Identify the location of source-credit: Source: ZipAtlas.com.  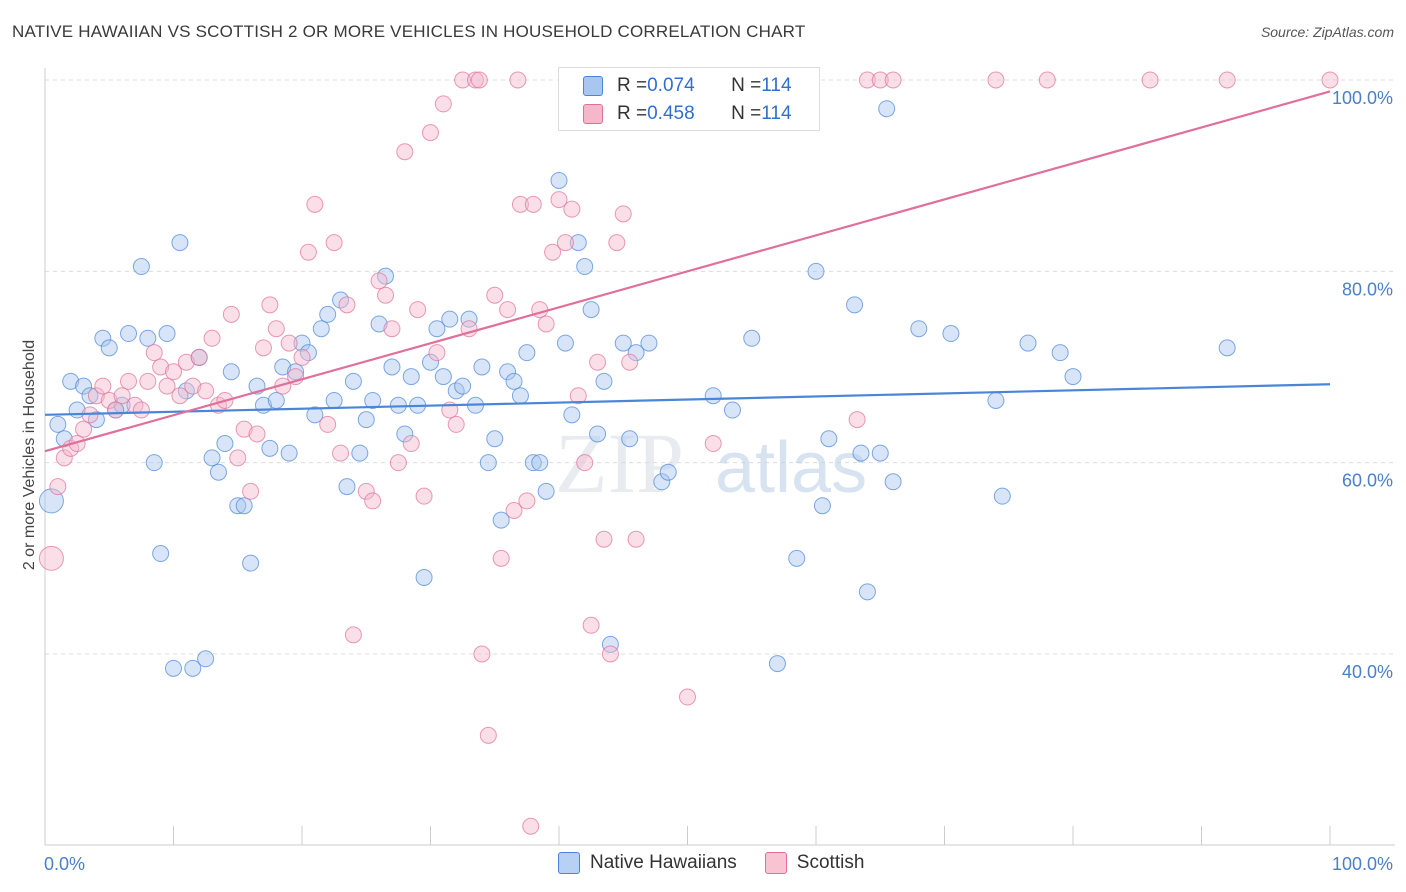
(1327, 32).